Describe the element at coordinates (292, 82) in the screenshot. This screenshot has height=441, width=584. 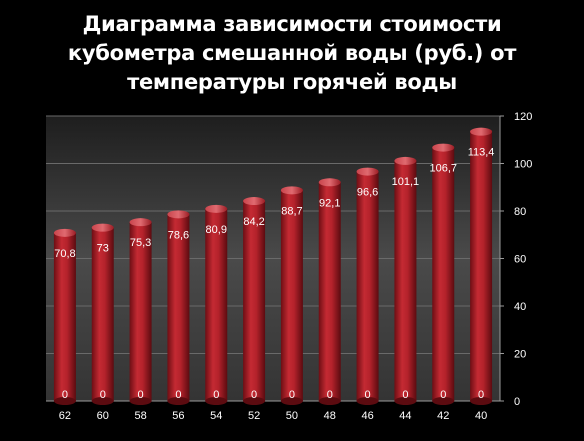
I see `chart-title-line-3: температуры горячей воды` at that location.